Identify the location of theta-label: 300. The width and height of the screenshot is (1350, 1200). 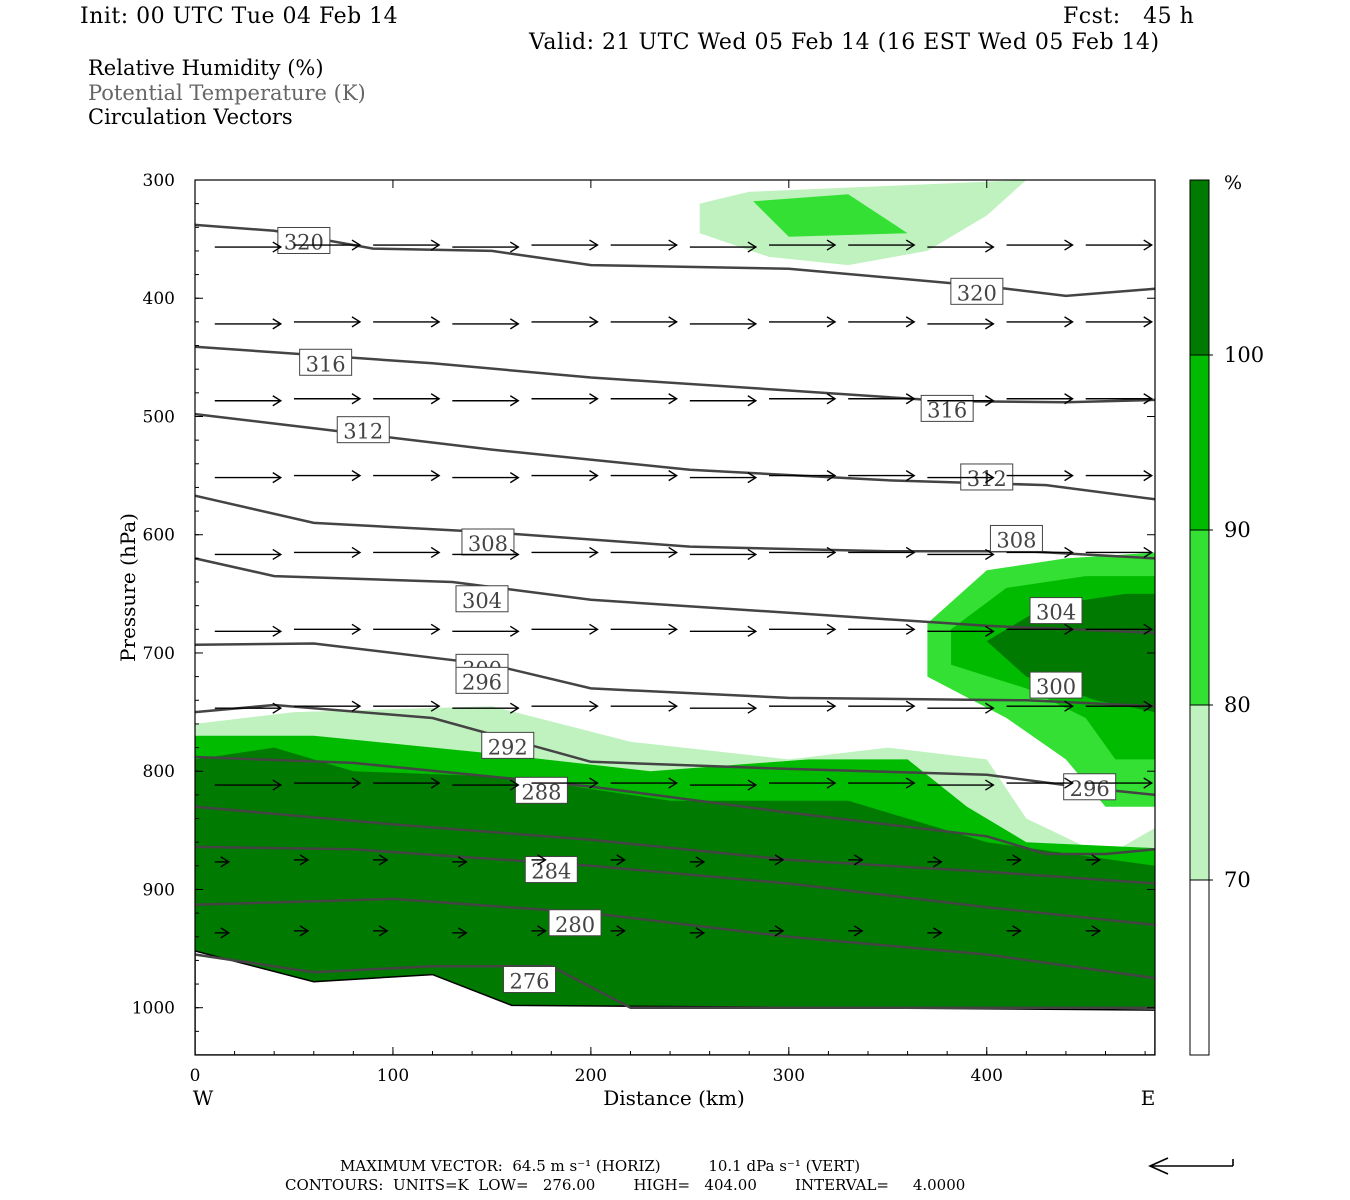
(1056, 687).